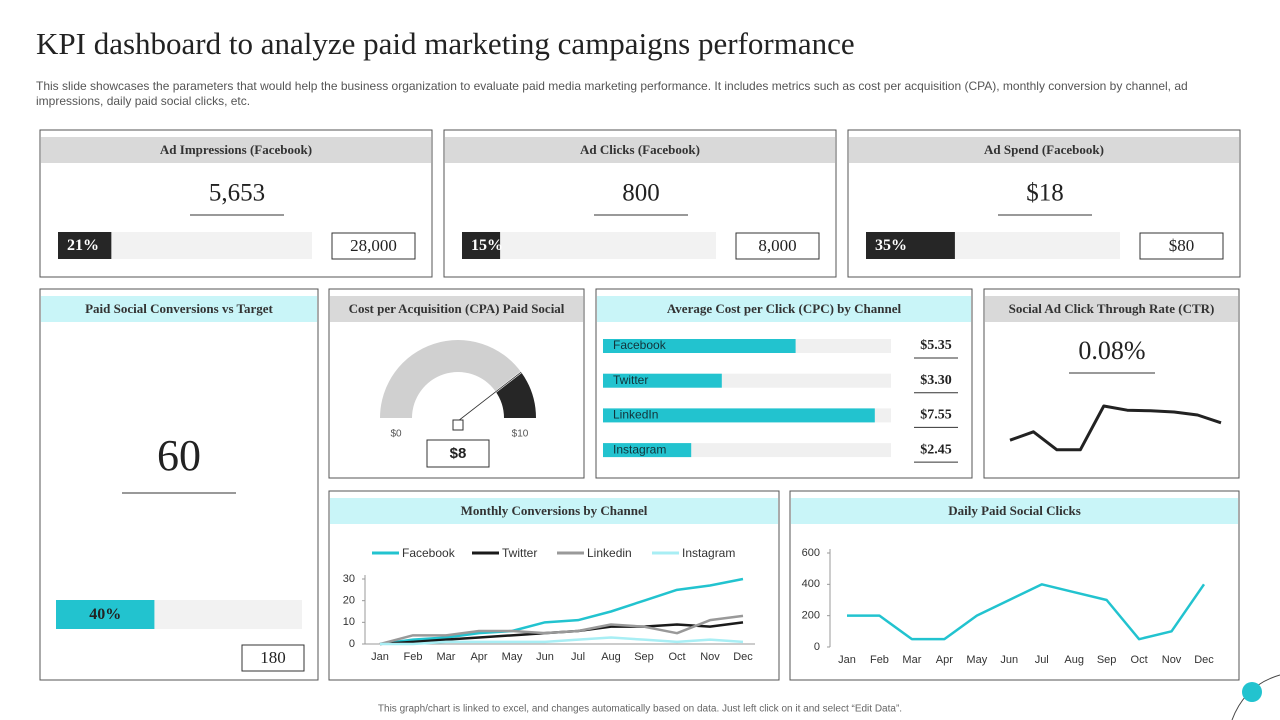 This screenshot has height=720, width=1280. What do you see at coordinates (396, 434) in the screenshot?
I see `gauge-tick-label: $0` at bounding box center [396, 434].